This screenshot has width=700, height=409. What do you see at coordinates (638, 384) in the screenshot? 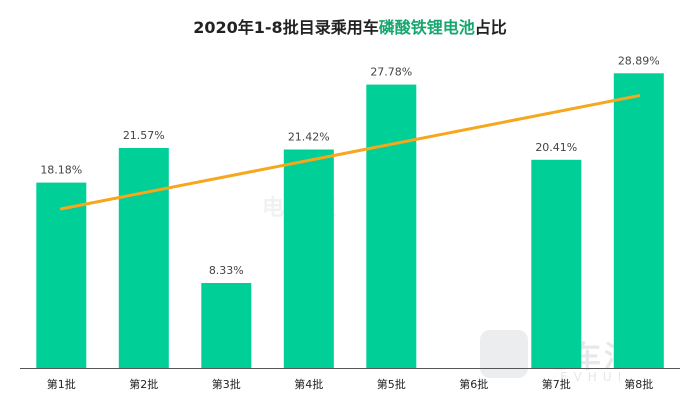
I see `x-tick-label-8: 第8批` at bounding box center [638, 384].